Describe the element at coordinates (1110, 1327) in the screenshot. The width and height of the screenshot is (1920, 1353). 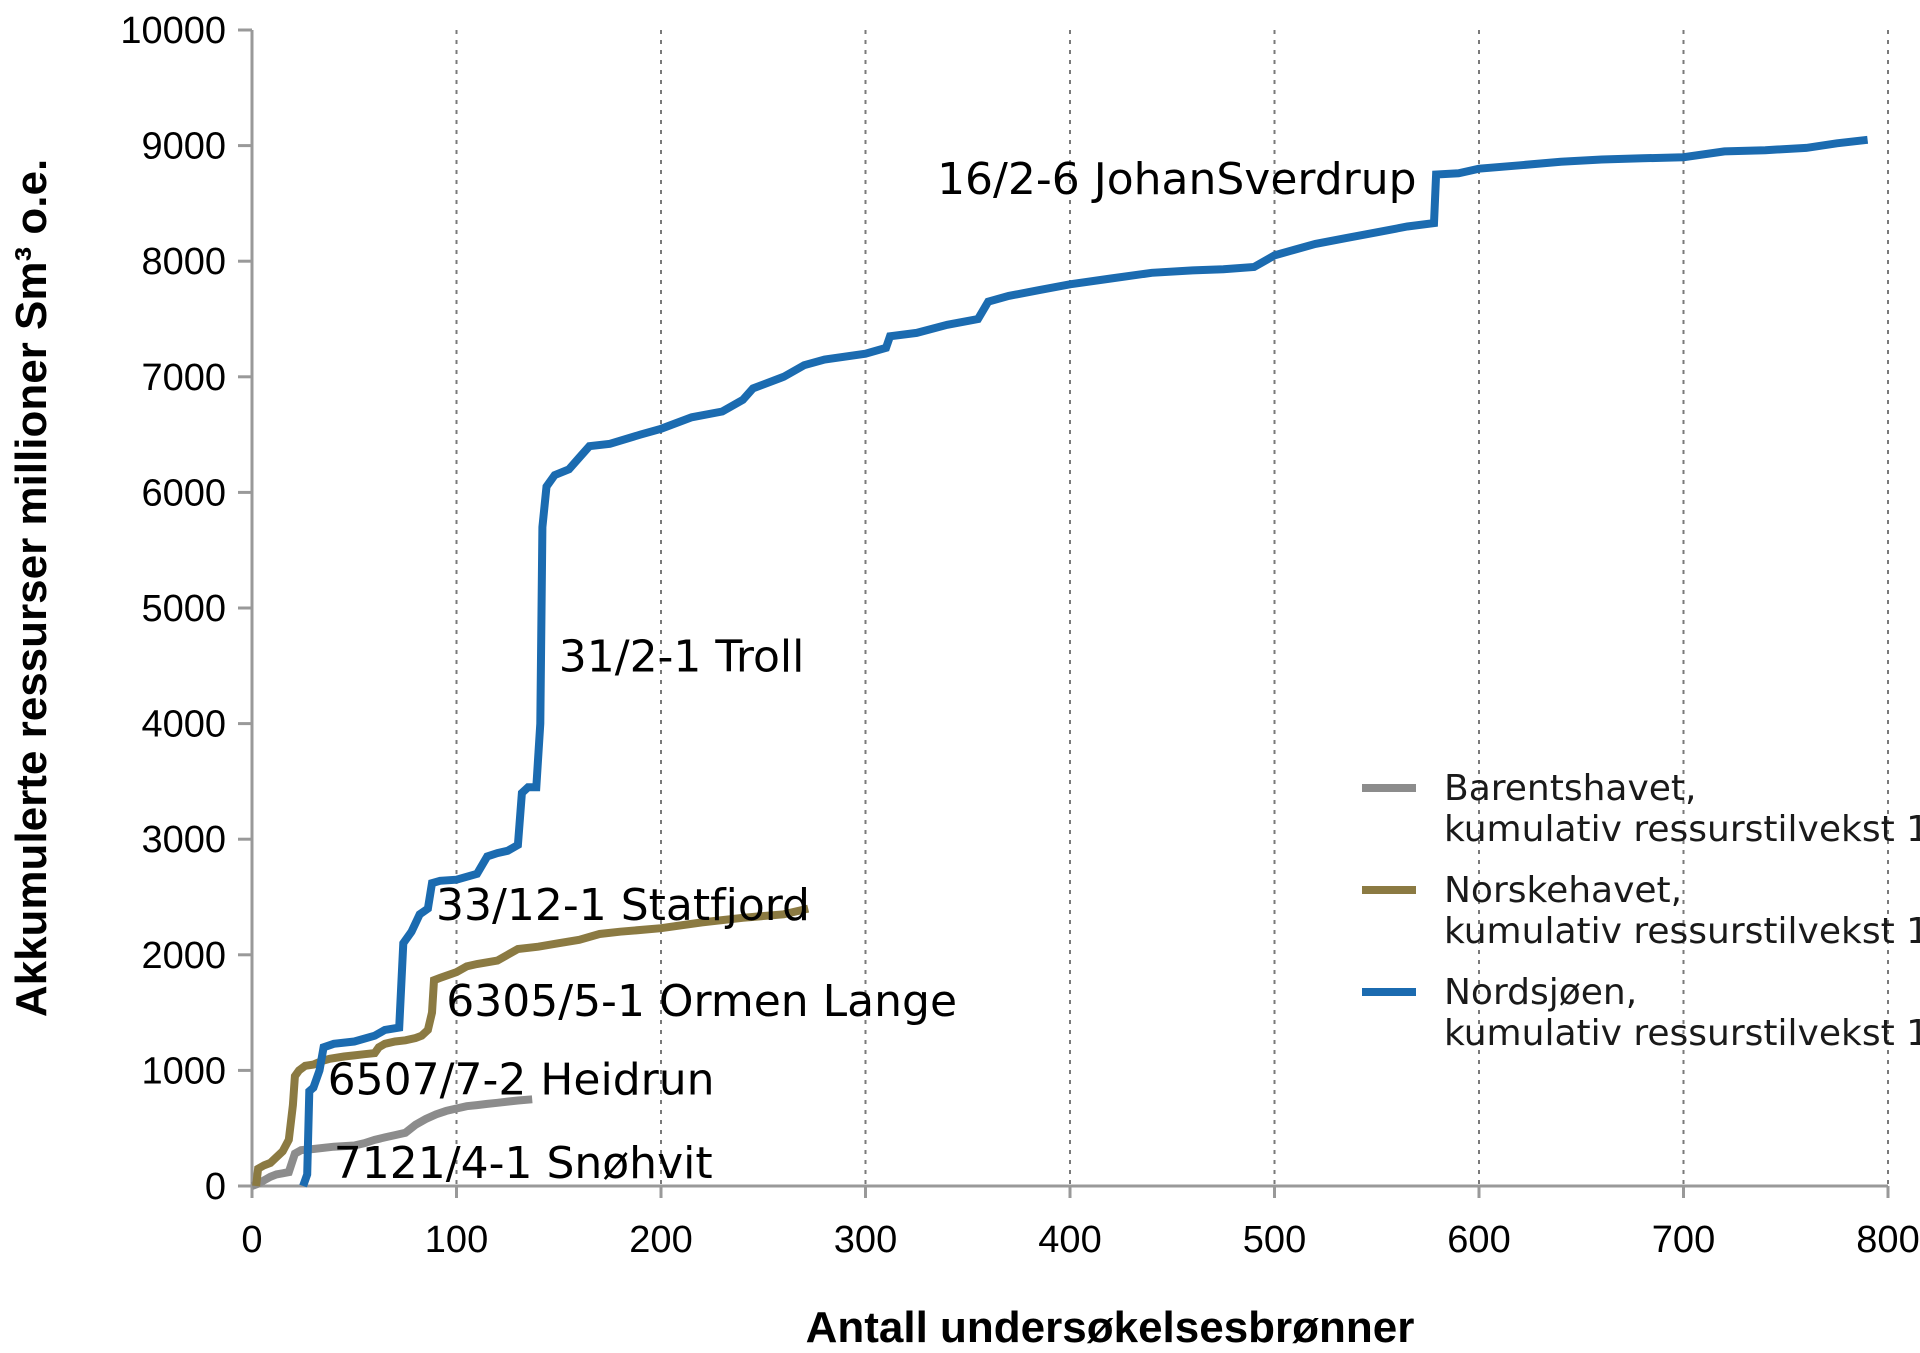
I see `x-axis-title: Antall undersøkelsesbrønner` at that location.